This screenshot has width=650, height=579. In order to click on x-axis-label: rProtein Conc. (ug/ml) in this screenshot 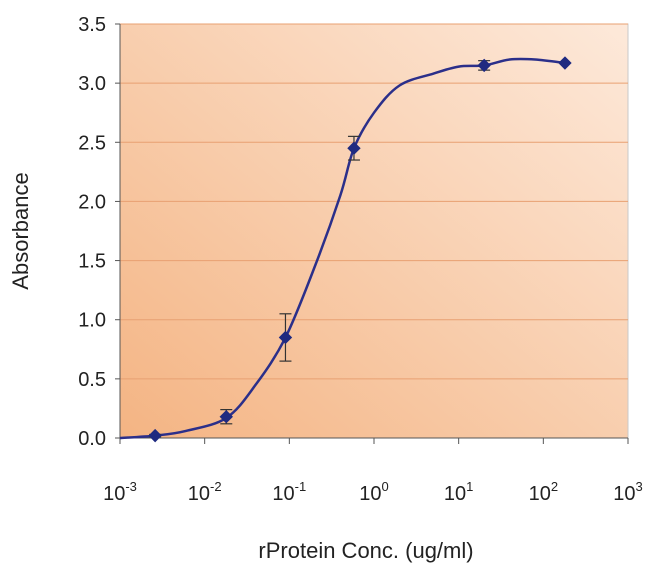, I will do `click(365, 550)`.